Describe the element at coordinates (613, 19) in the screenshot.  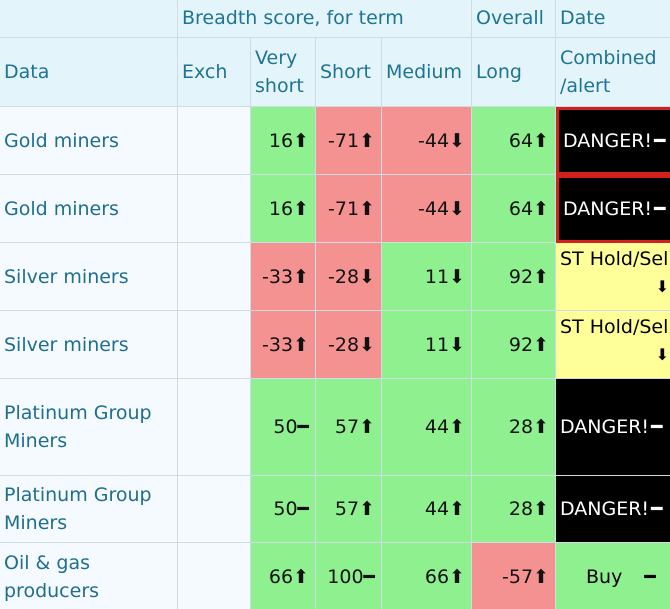
I see `header-date: Date` at that location.